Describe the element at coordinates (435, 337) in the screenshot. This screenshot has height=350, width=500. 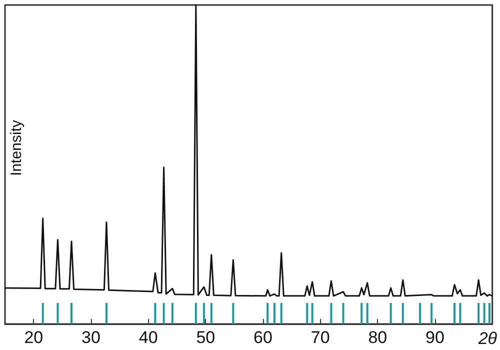
I see `x-tick-label: 90` at that location.